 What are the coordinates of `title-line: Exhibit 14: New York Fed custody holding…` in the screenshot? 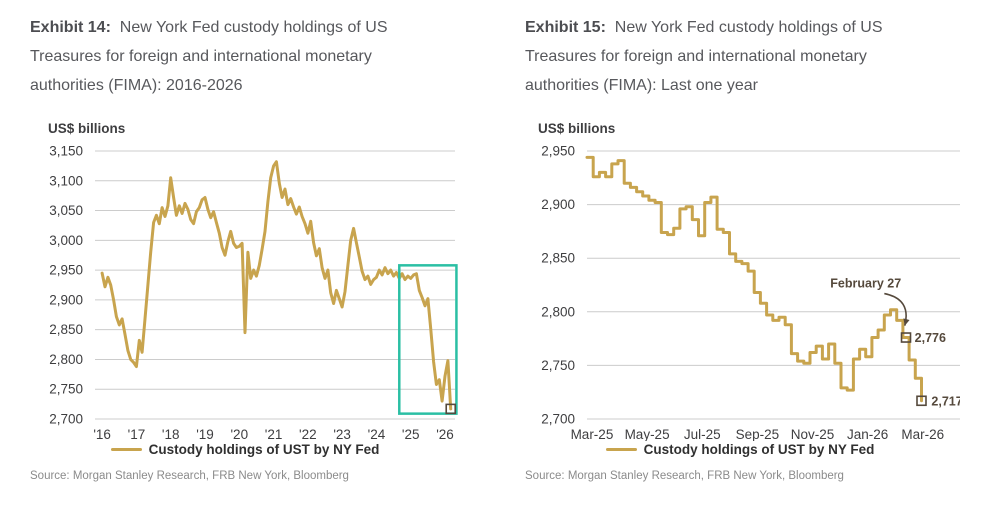 It's located at (249, 27).